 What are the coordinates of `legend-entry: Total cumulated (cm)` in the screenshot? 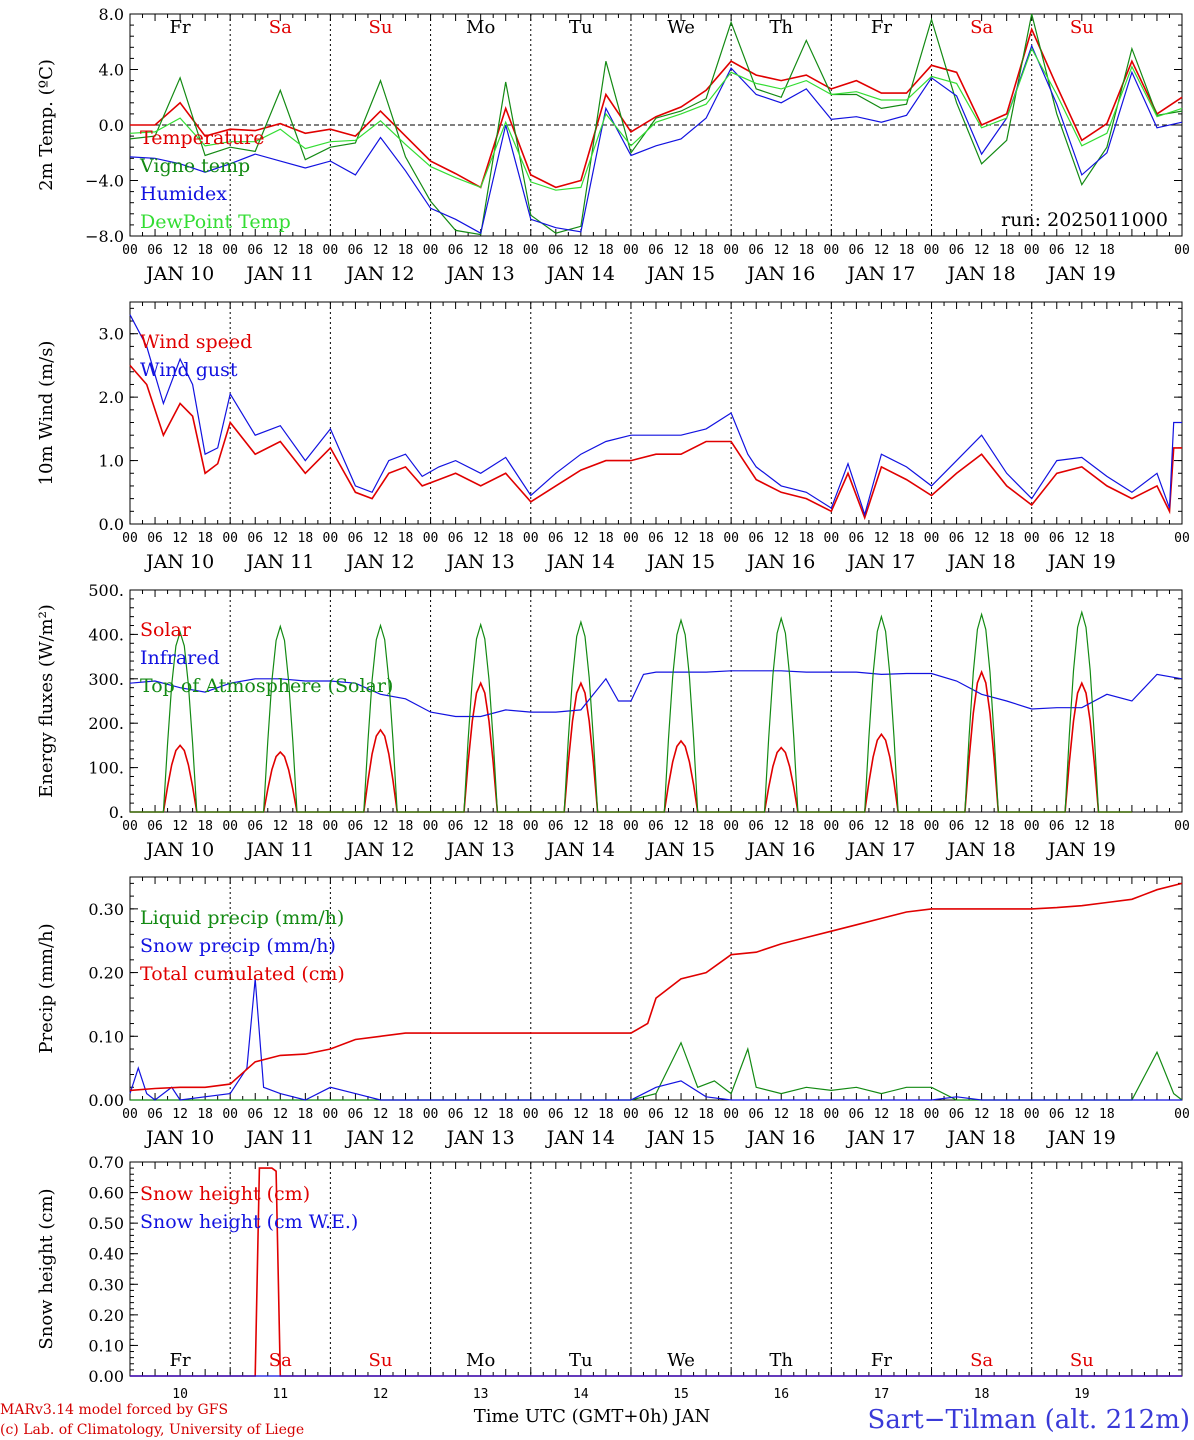 It's located at (242, 974).